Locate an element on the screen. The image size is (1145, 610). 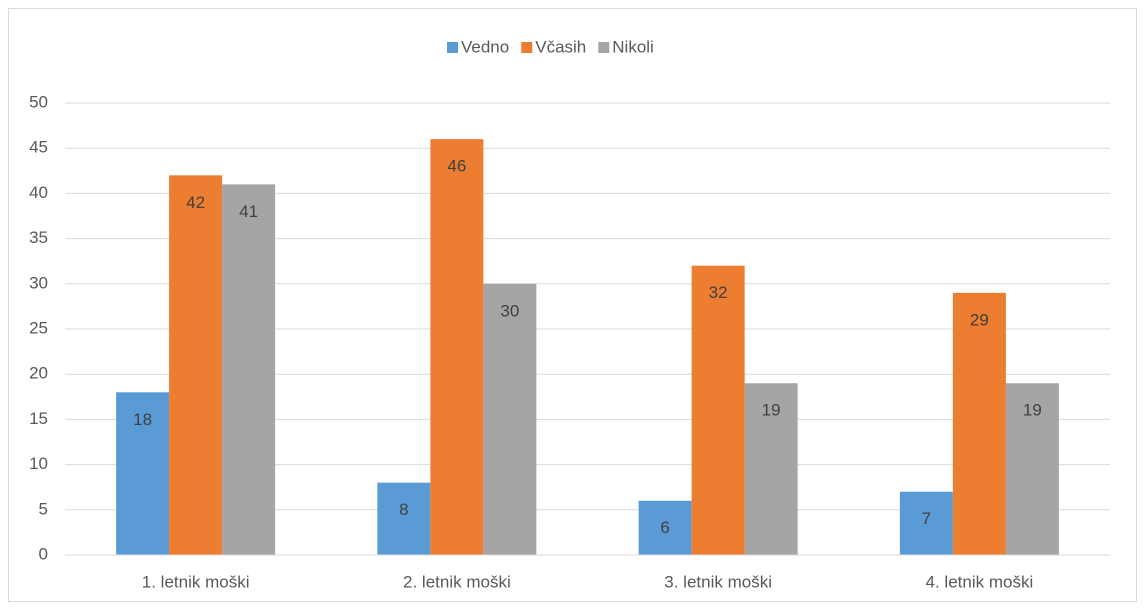
y-tick-label: 25 is located at coordinates (38, 327).